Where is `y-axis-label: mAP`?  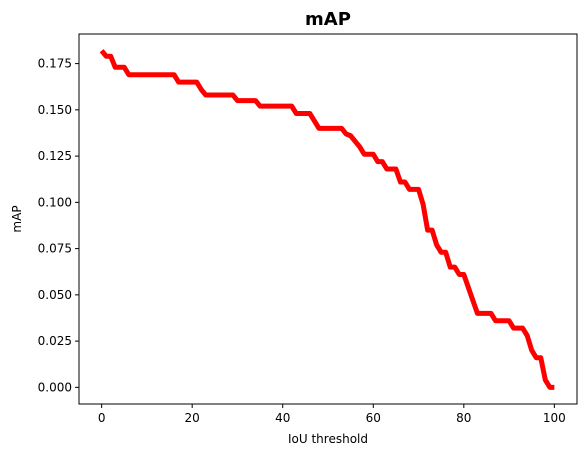 y-axis-label: mAP is located at coordinates (17, 218).